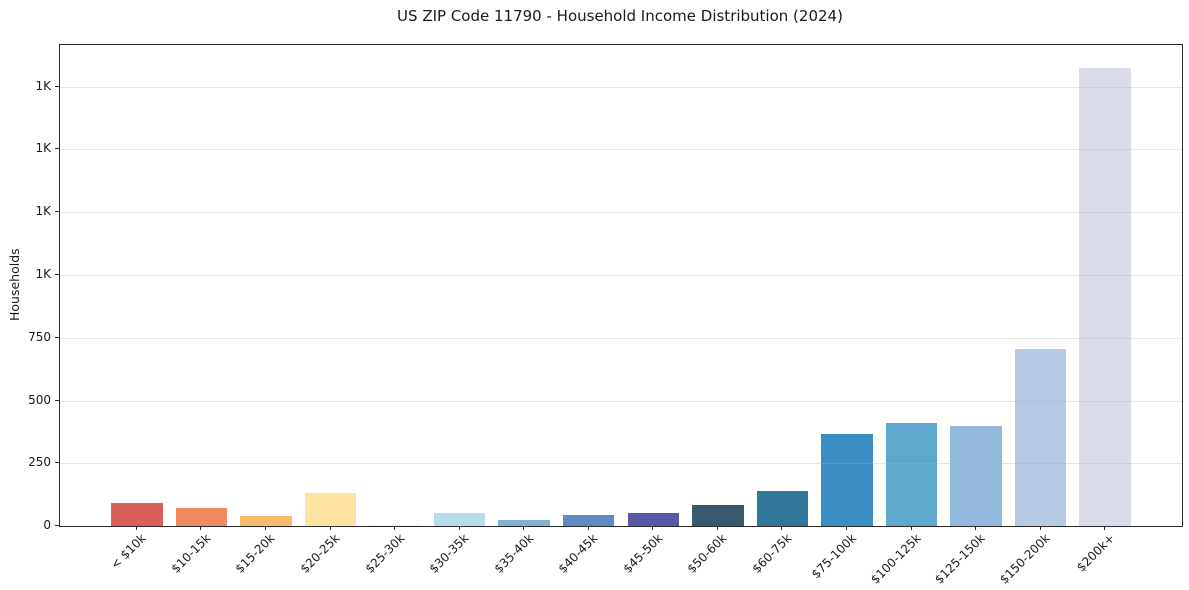 The image size is (1189, 590). I want to click on x-tick-label: $150-200k, so click(1024, 559).